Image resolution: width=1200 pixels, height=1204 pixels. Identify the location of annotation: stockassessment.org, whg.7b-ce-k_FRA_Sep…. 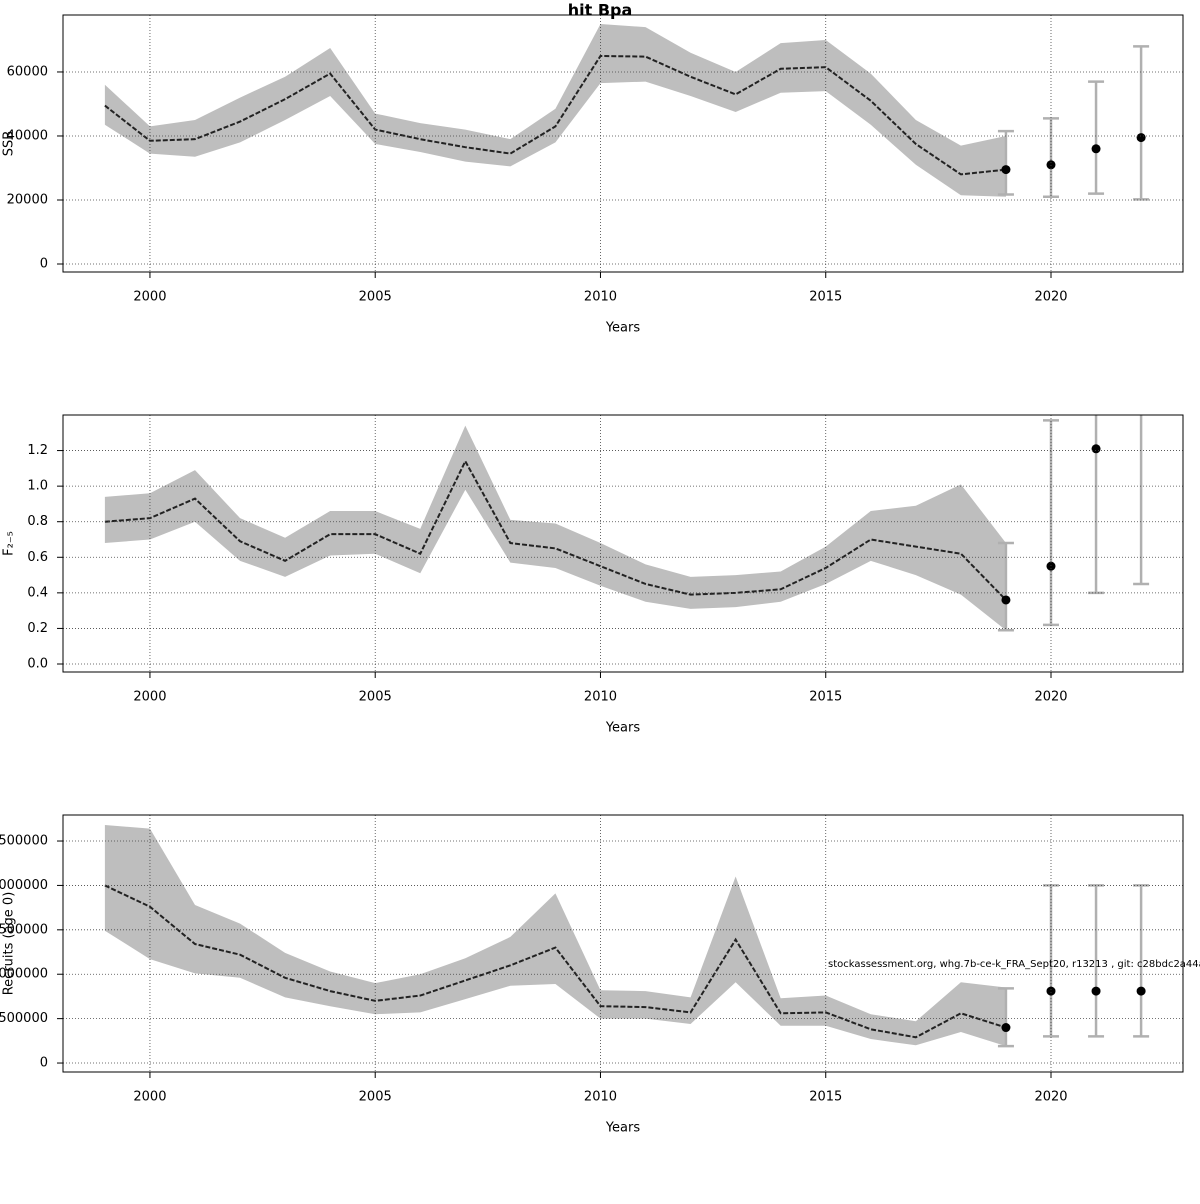
(1014, 964).